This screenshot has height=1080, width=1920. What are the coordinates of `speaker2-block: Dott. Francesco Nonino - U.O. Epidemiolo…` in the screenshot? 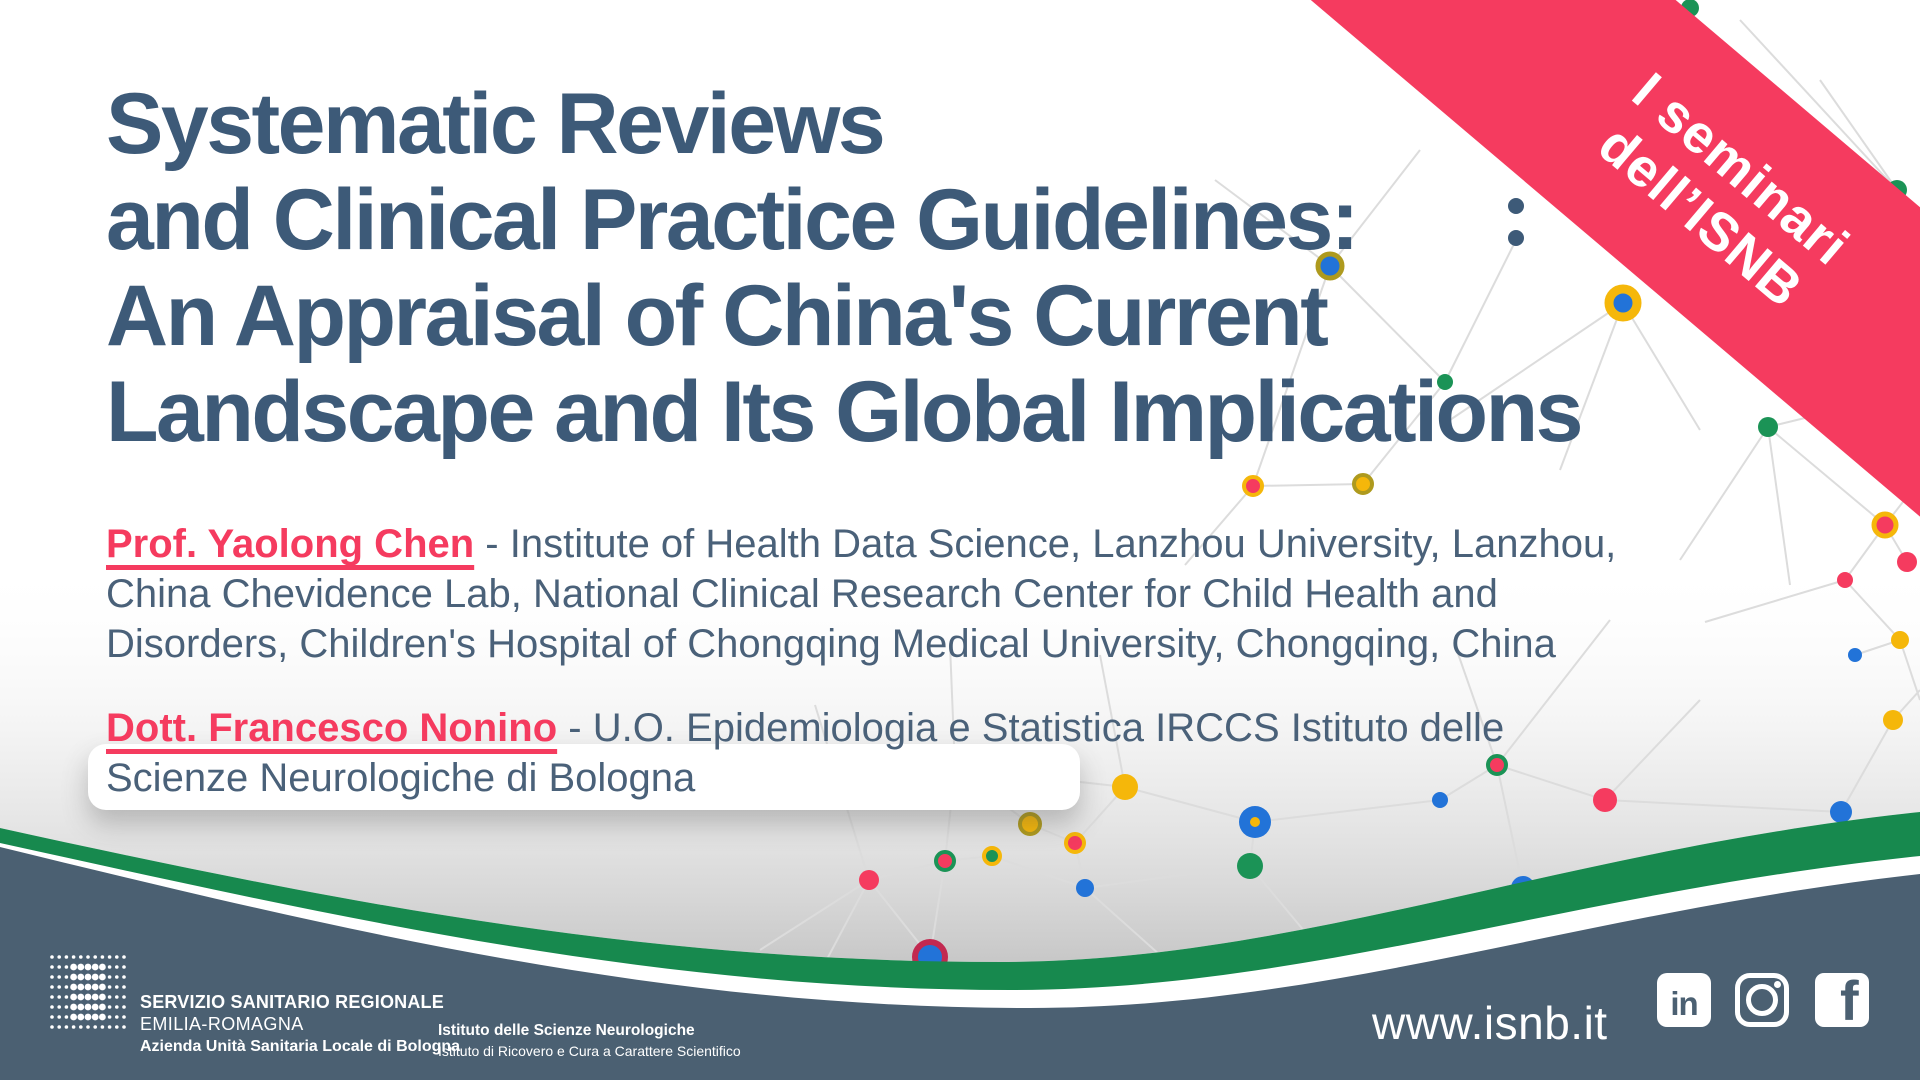 It's located at (805, 753).